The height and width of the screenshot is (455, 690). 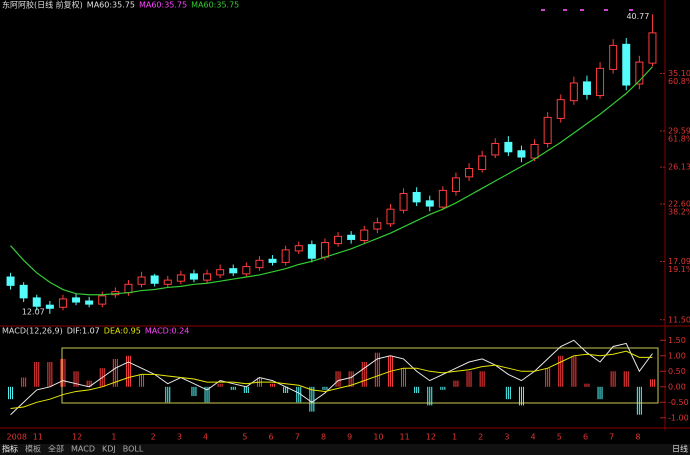 I want to click on legend-entry: DEA:0.95, so click(x=122, y=331).